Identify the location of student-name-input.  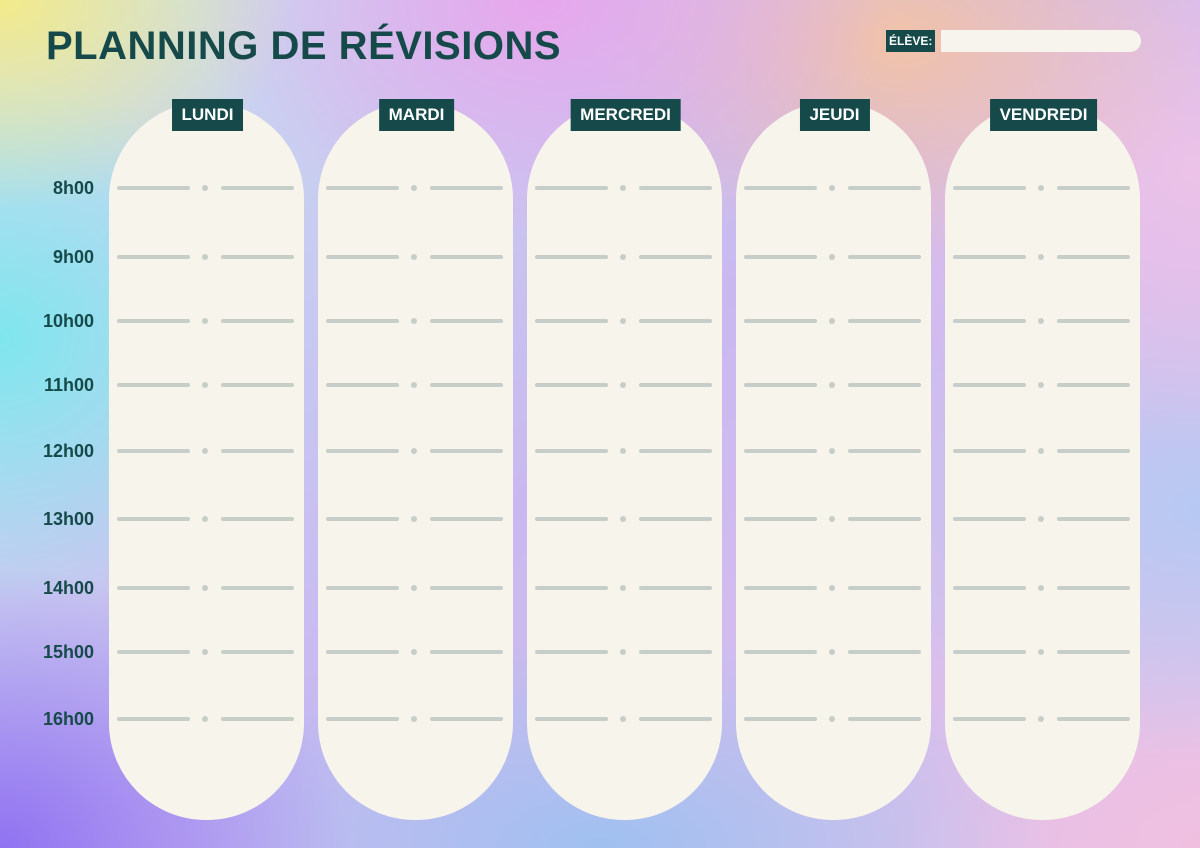
(1041, 41).